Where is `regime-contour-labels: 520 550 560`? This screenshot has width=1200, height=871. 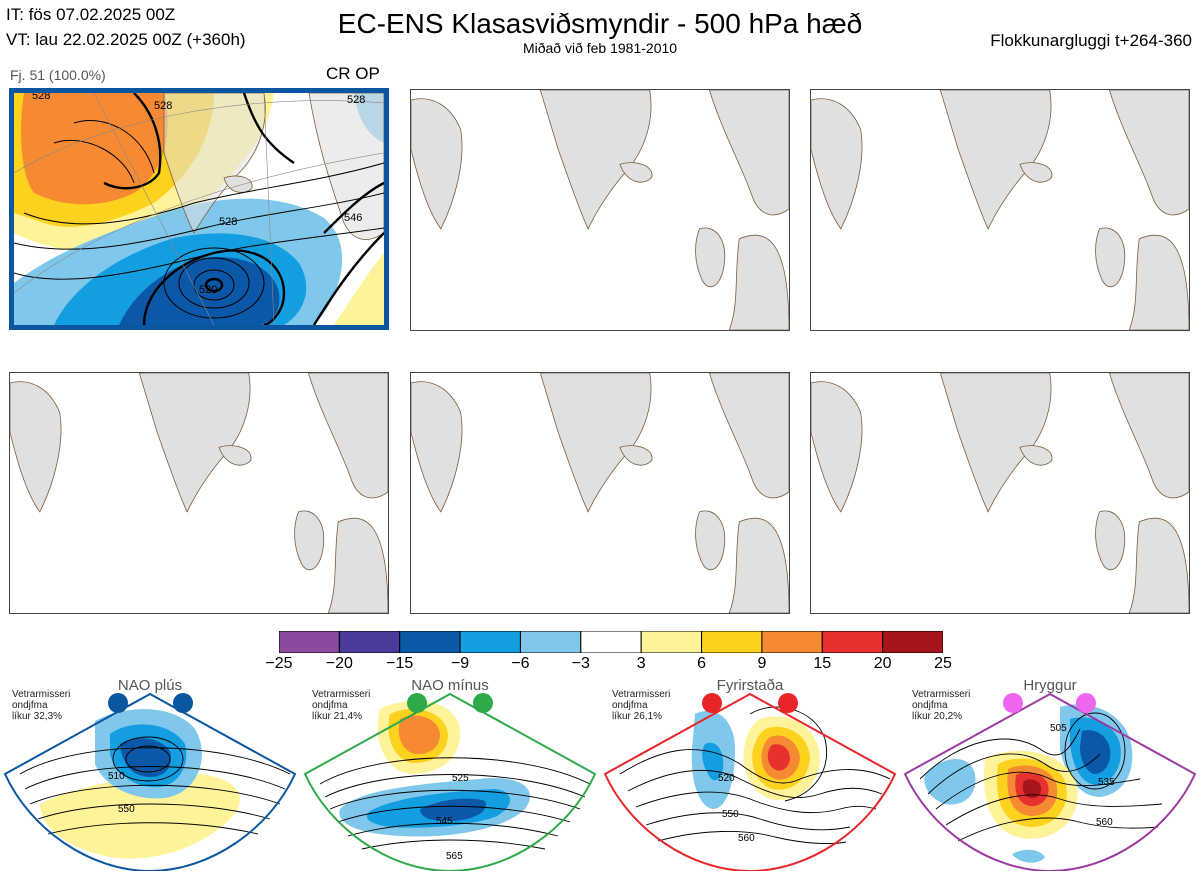 regime-contour-labels: 520 550 560 is located at coordinates (736, 808).